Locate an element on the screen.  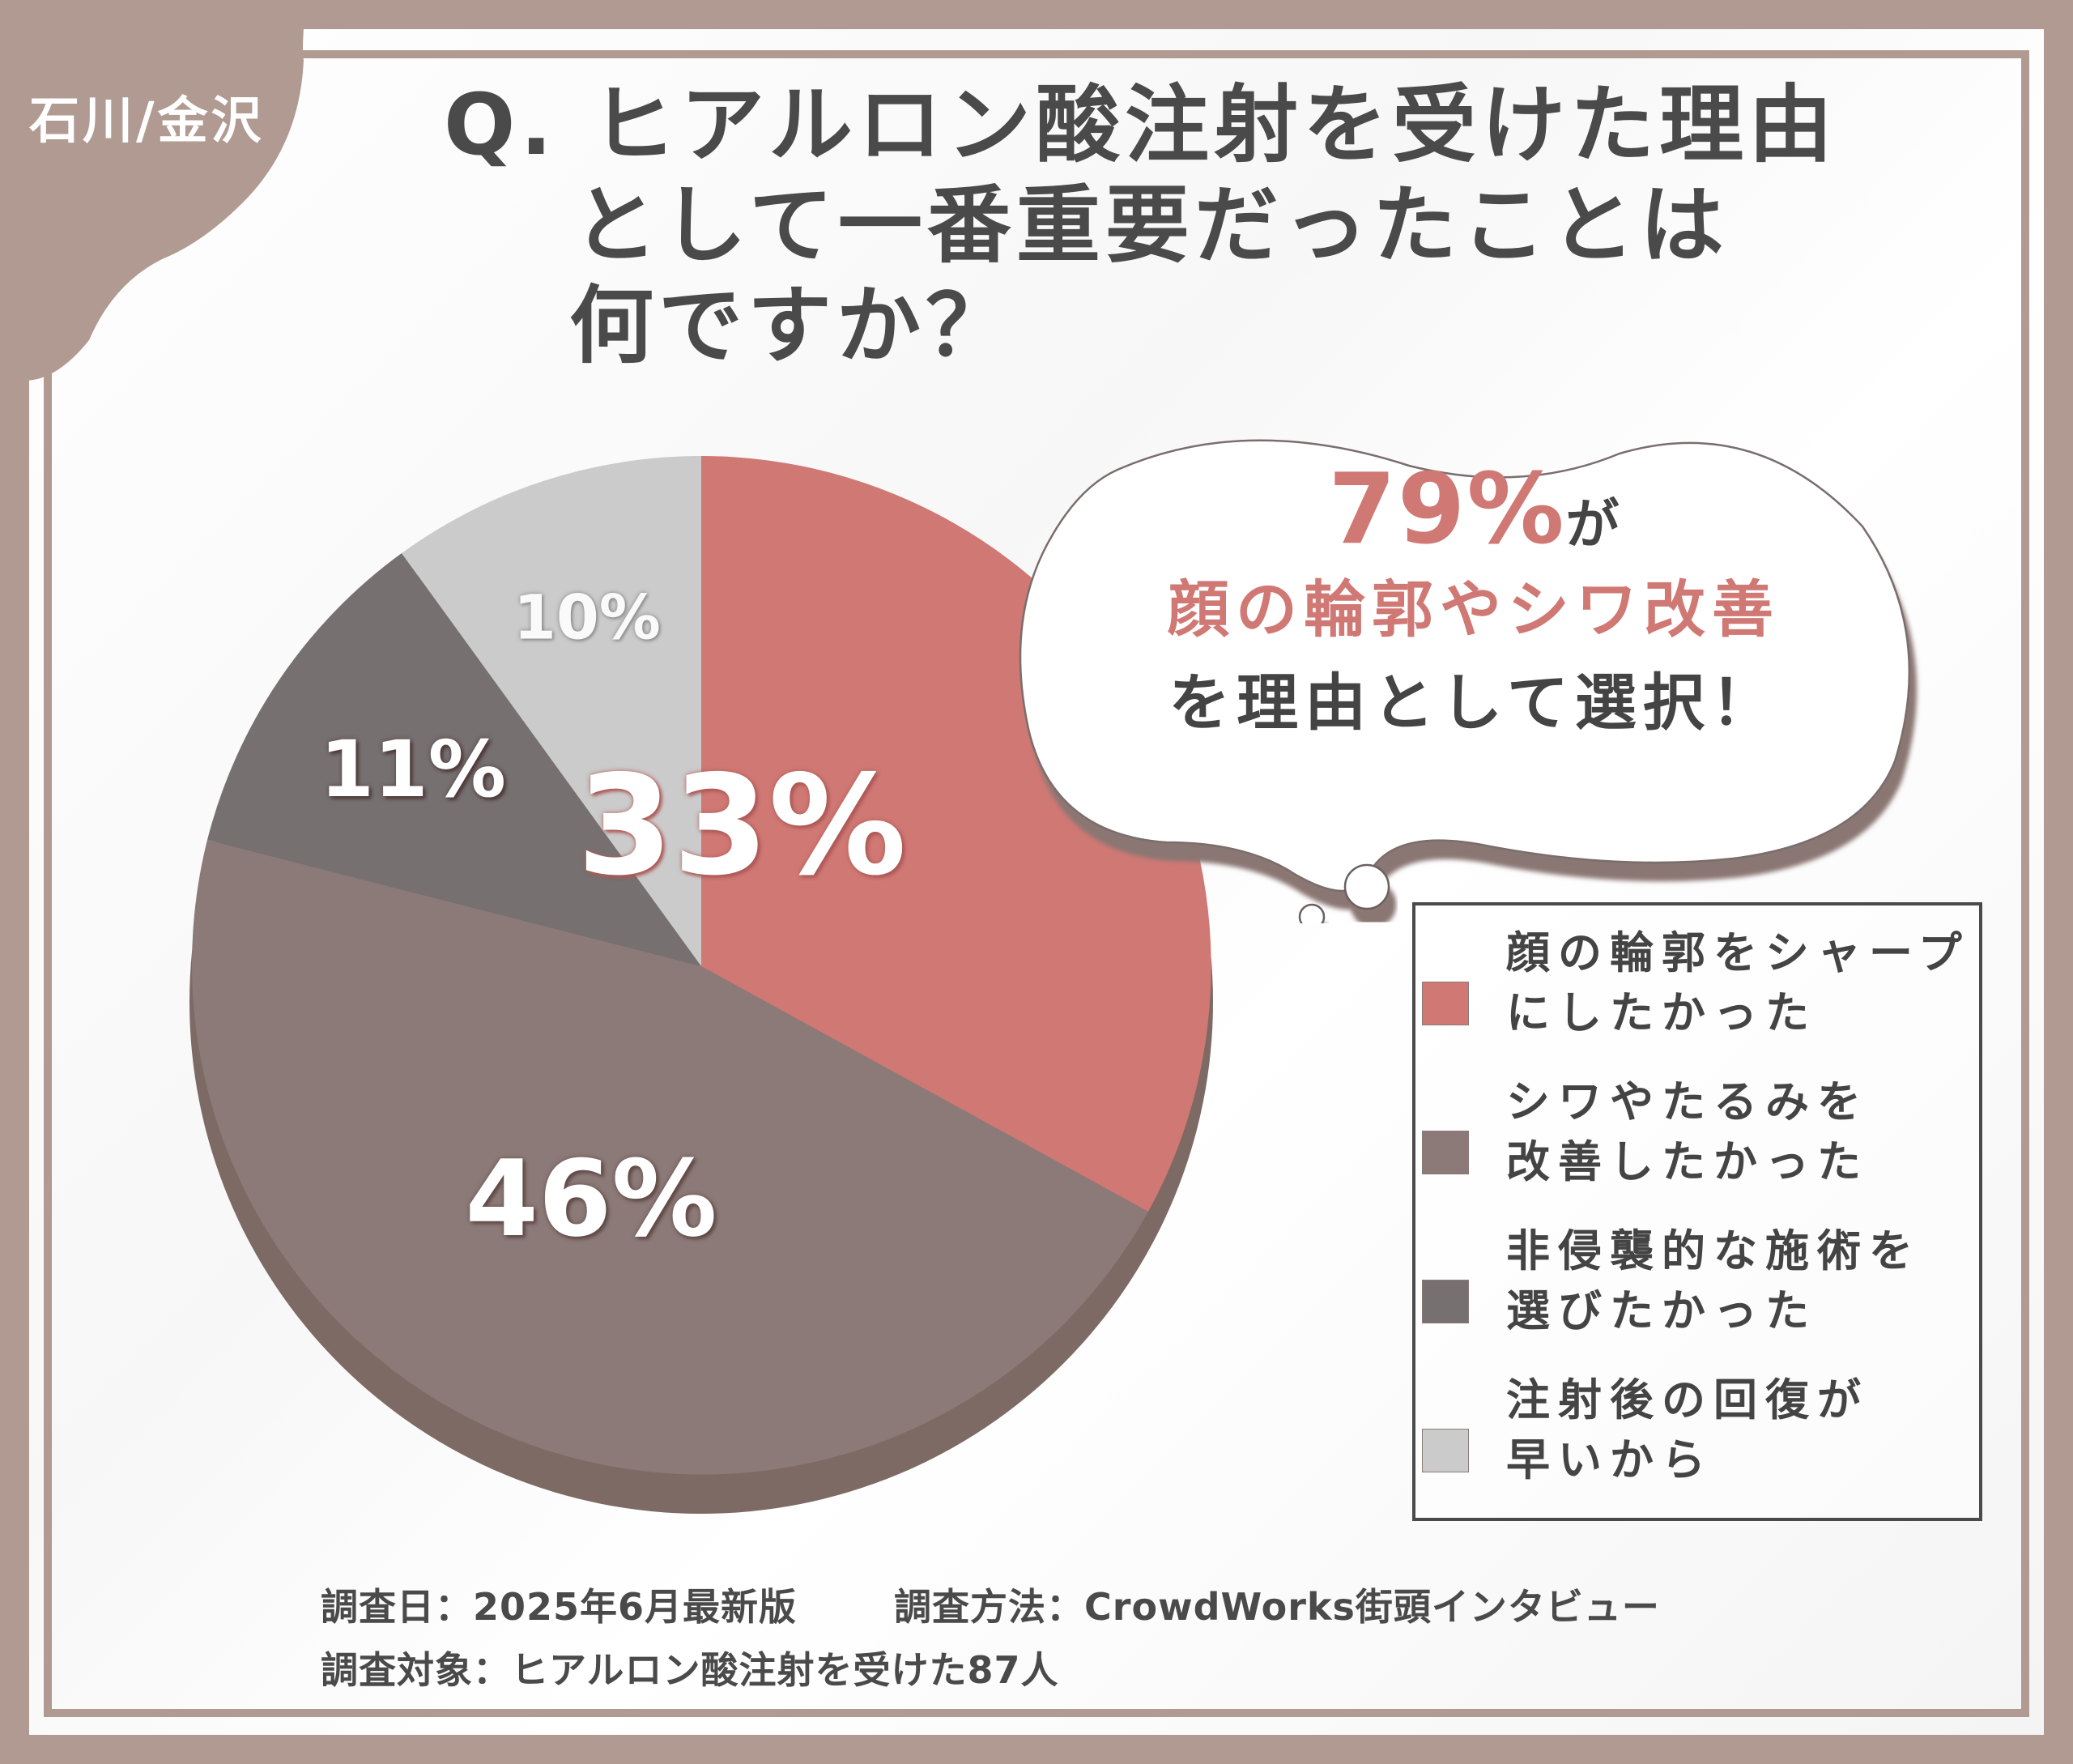
question-title: Q. ヒアルロン酸注射を受けた理由 として一番重要だったことは 何ですか？ is located at coordinates (1140, 225).